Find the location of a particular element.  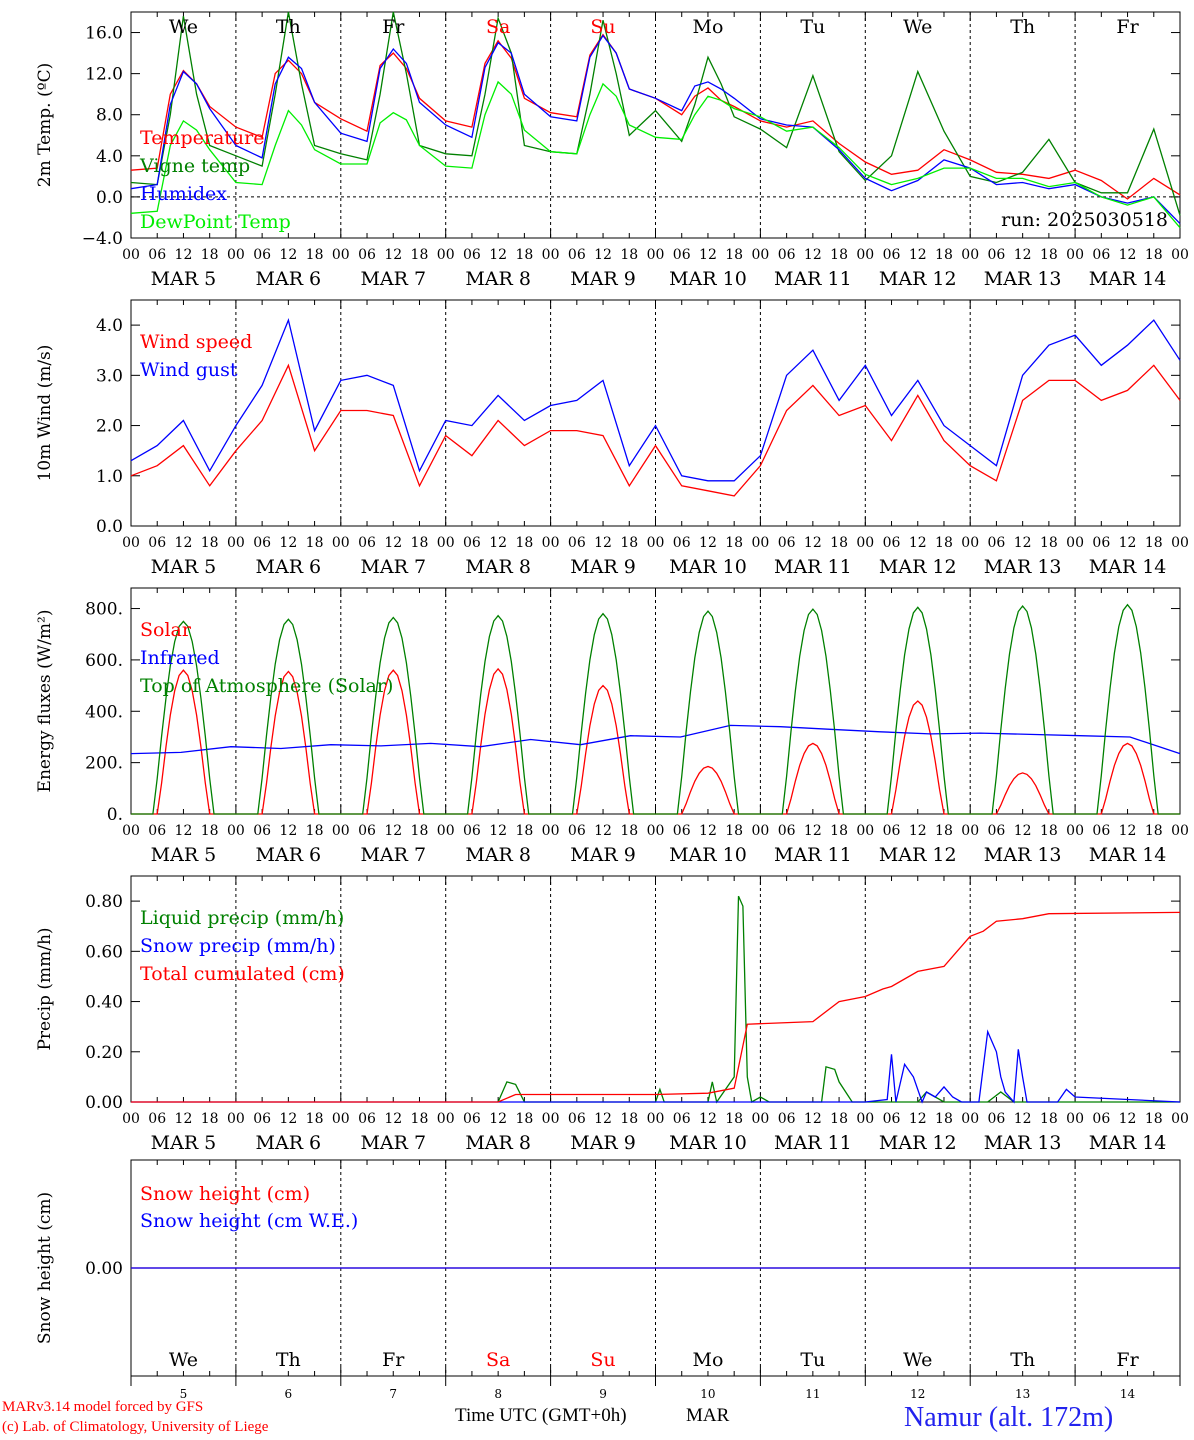

legend-vigne-temp: Vigne temp is located at coordinates (194, 166).